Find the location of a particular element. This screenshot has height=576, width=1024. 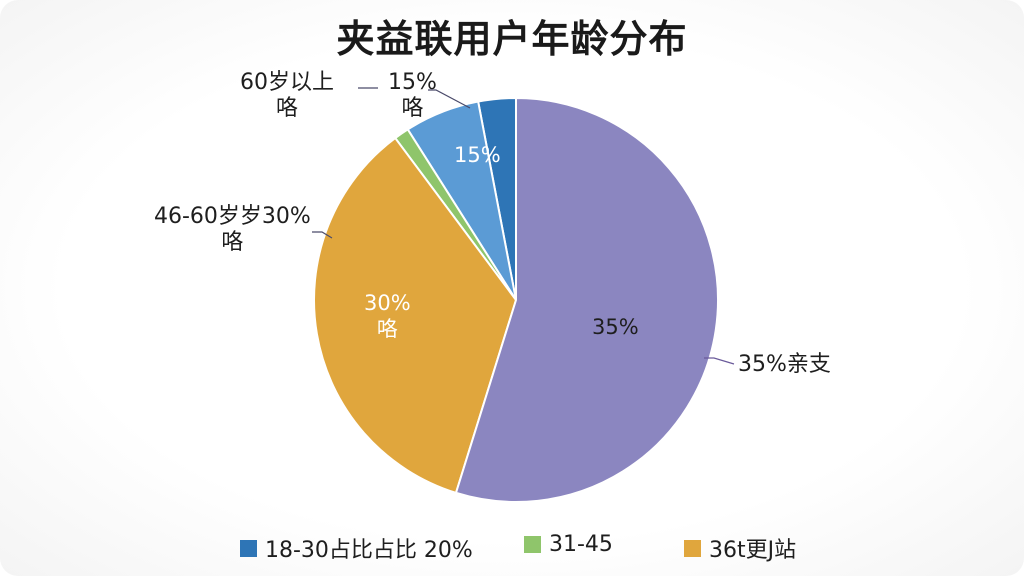

chart-title: 夹益联用户年龄分布 is located at coordinates (512, 39).